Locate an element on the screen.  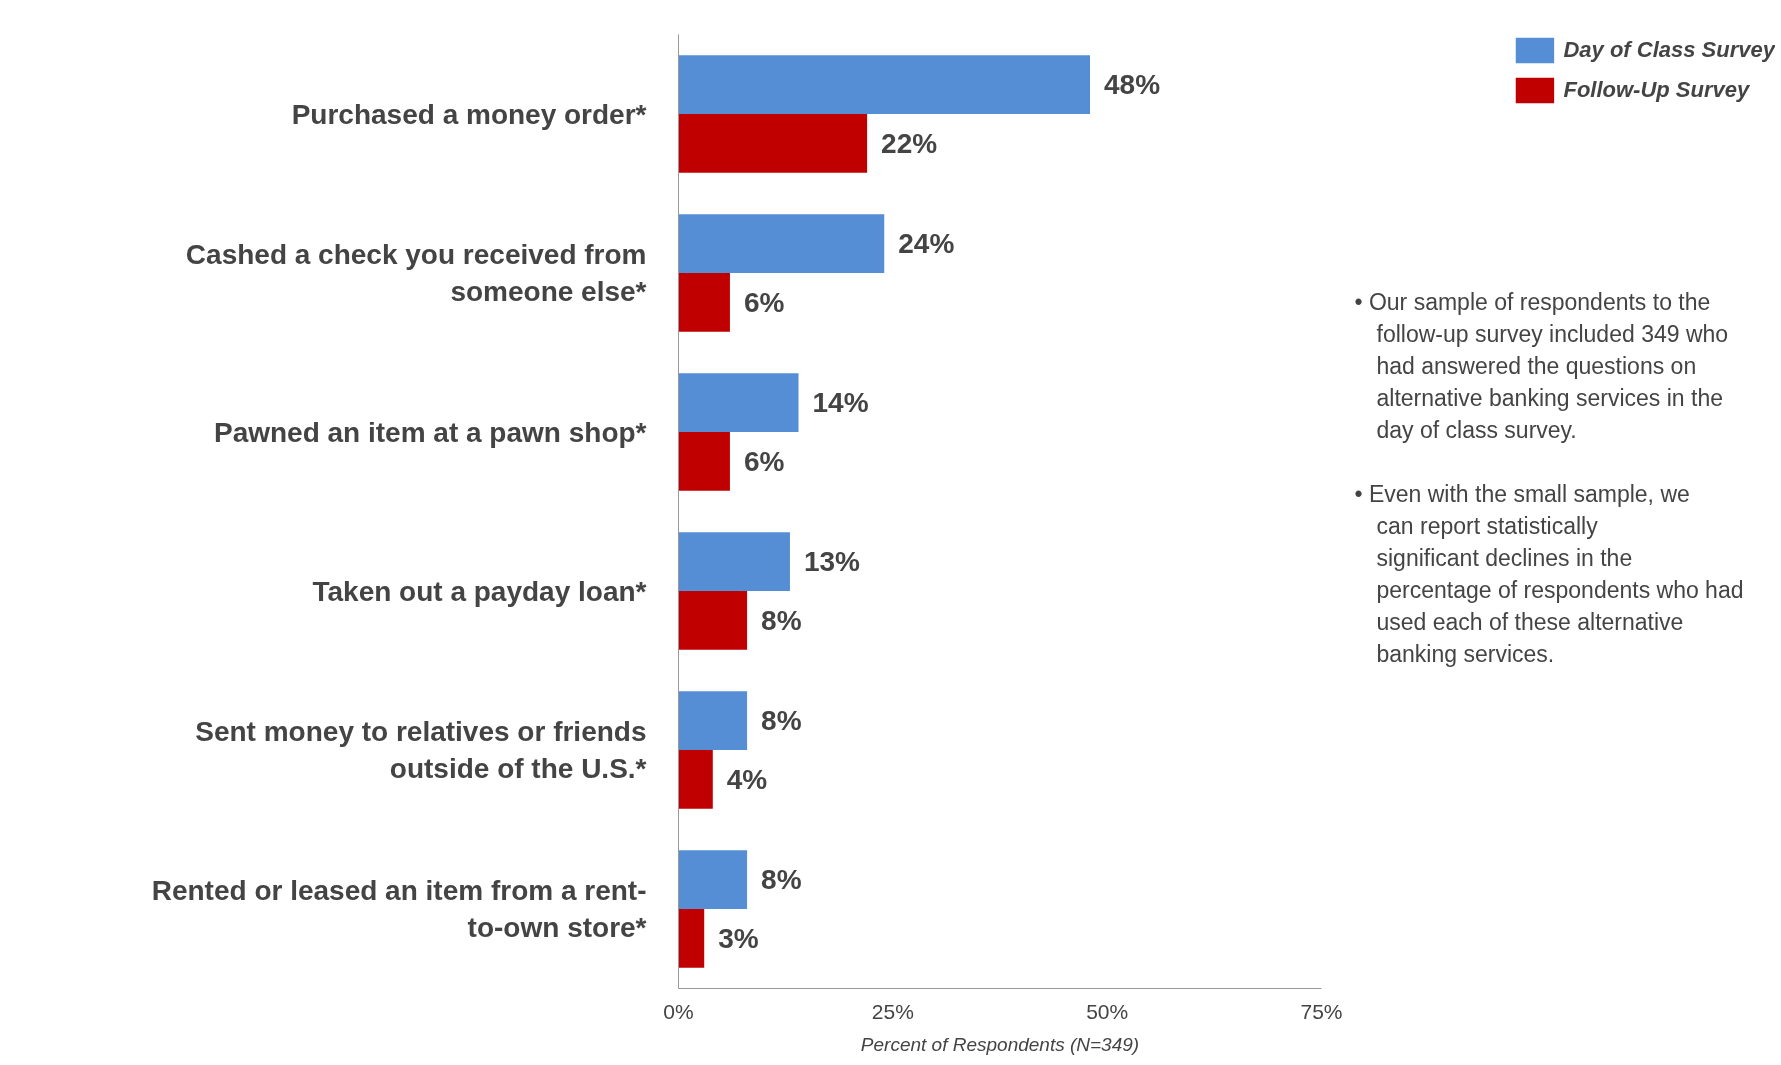
y-tick-label: Rented or leased an item from a rent-to-own store* is located at coordinates (399, 909).